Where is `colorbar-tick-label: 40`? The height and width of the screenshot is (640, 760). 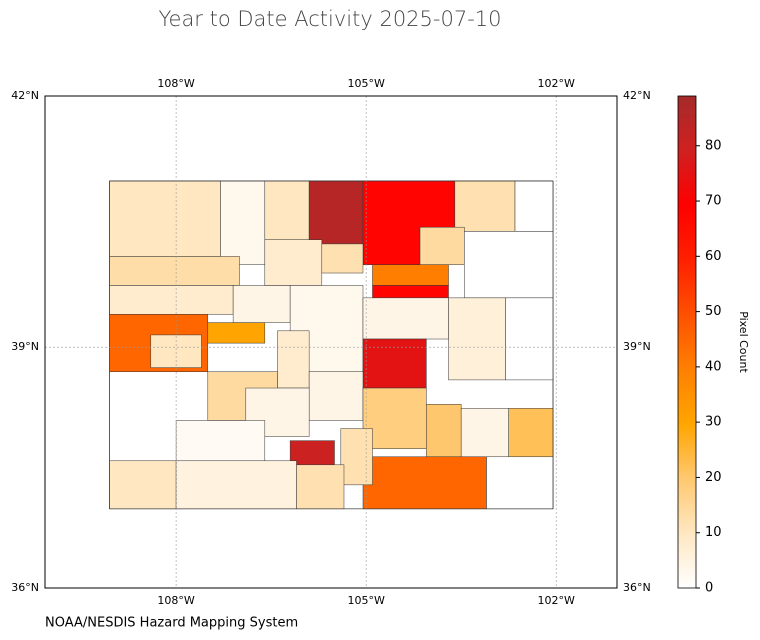
colorbar-tick-label: 40 is located at coordinates (713, 366).